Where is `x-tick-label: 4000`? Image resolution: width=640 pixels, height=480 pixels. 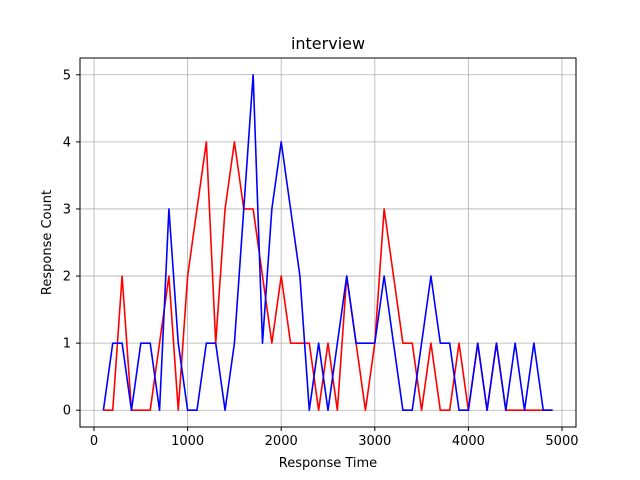 x-tick-label: 4000 is located at coordinates (468, 441).